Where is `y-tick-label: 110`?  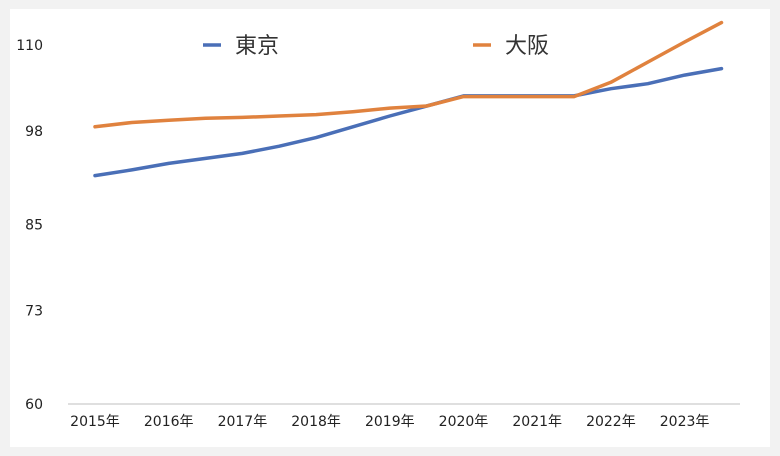
y-tick-label: 110 is located at coordinates (29, 46).